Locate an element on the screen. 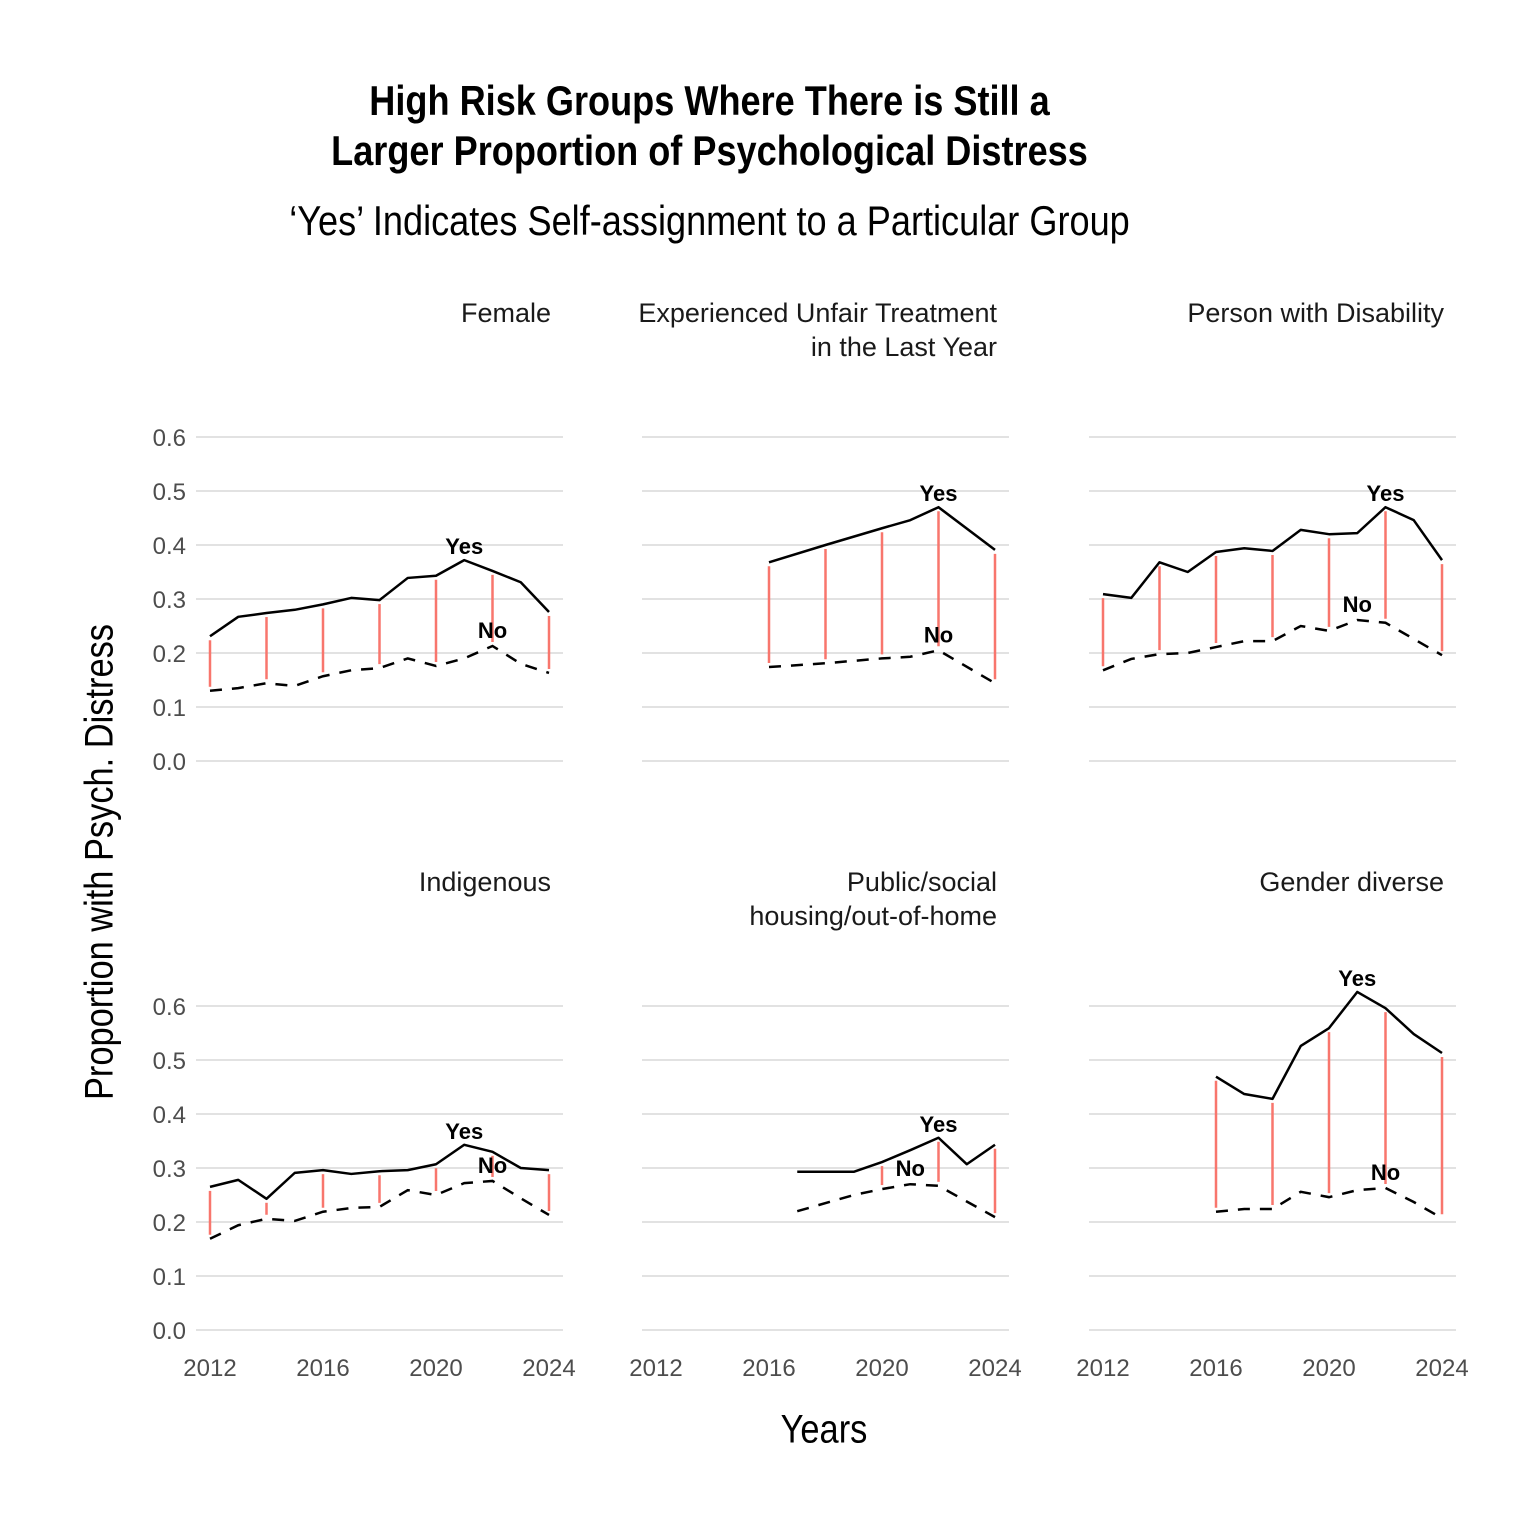  panel-gender-diverse: 2012 2016 2020 2024 Gender diverse Yes No is located at coordinates (1272, 1124).